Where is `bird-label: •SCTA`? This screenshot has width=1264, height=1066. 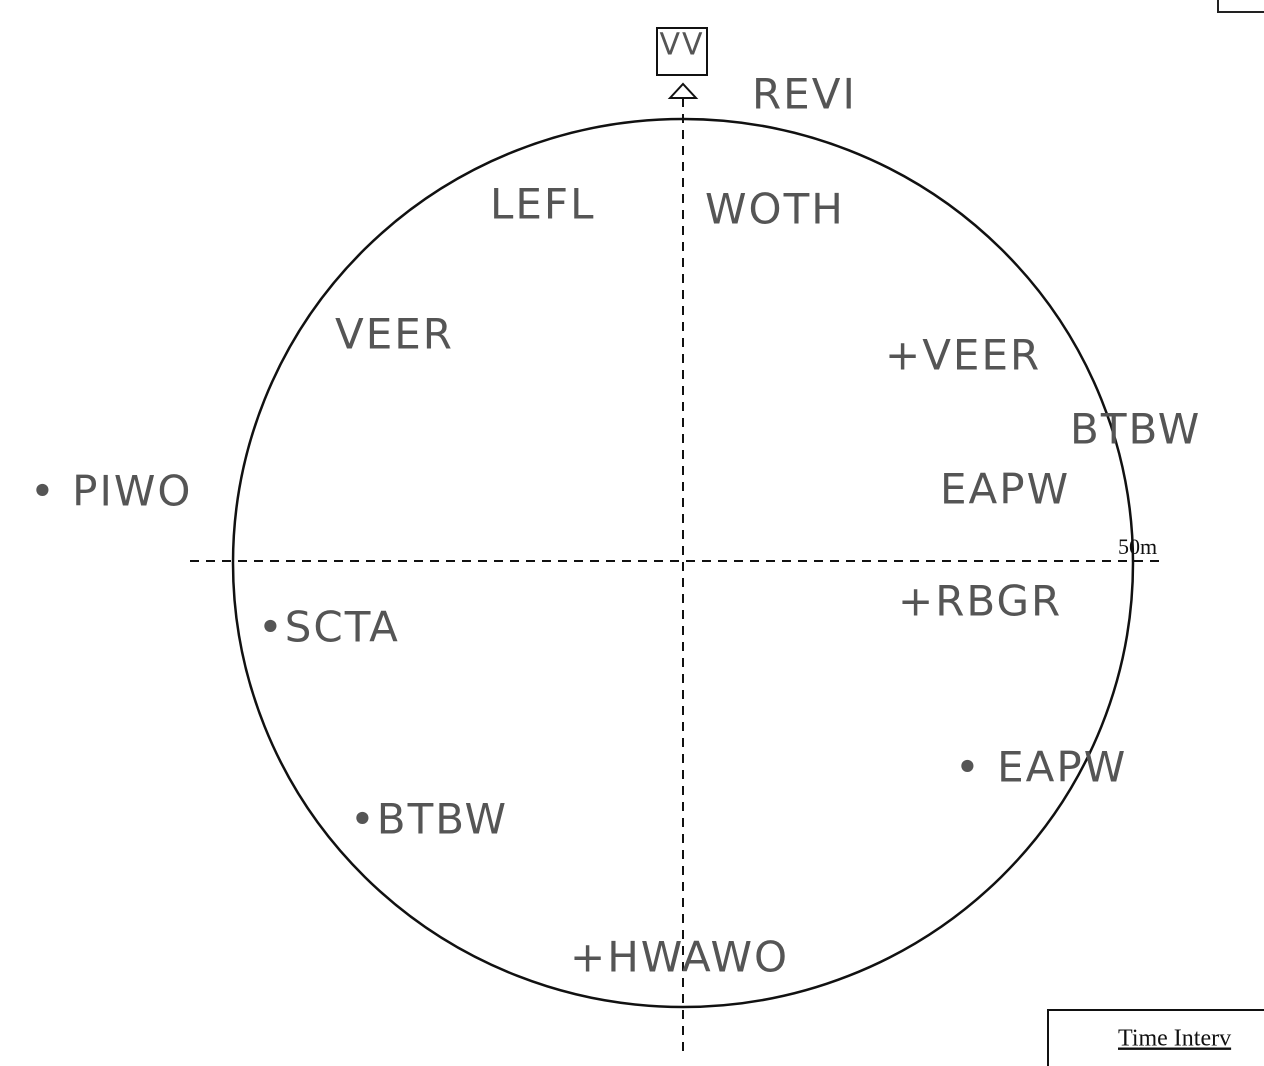 bird-label: •SCTA is located at coordinates (329, 627).